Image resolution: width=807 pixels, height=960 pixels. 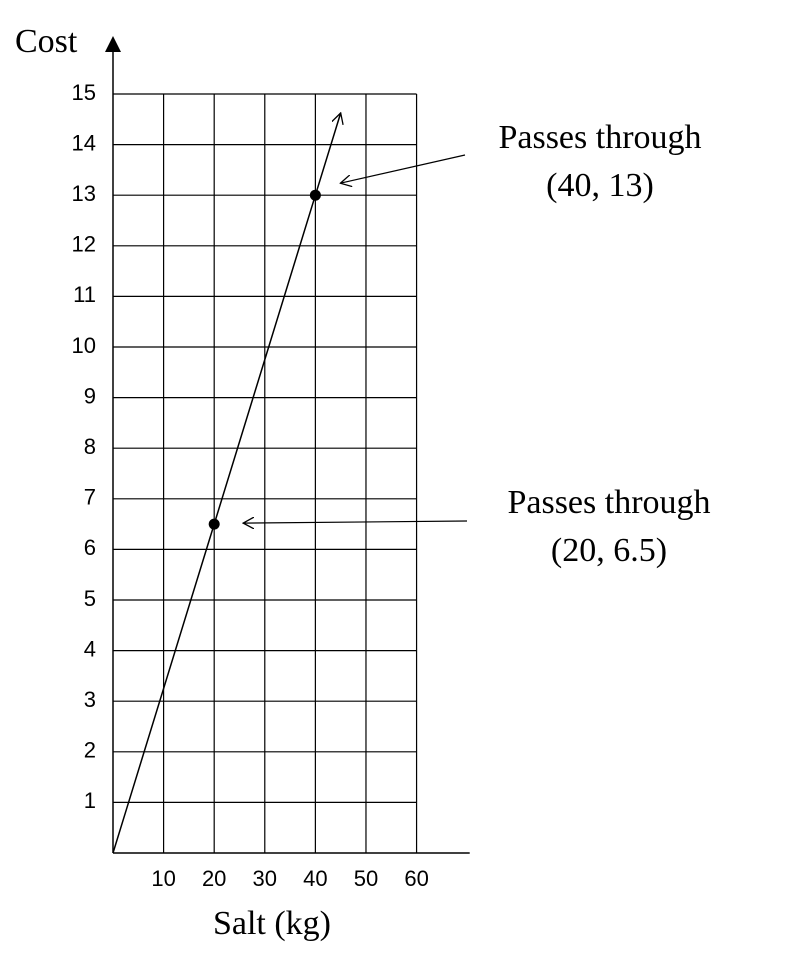 What do you see at coordinates (84, 142) in the screenshot?
I see `y-tick-label: 14` at bounding box center [84, 142].